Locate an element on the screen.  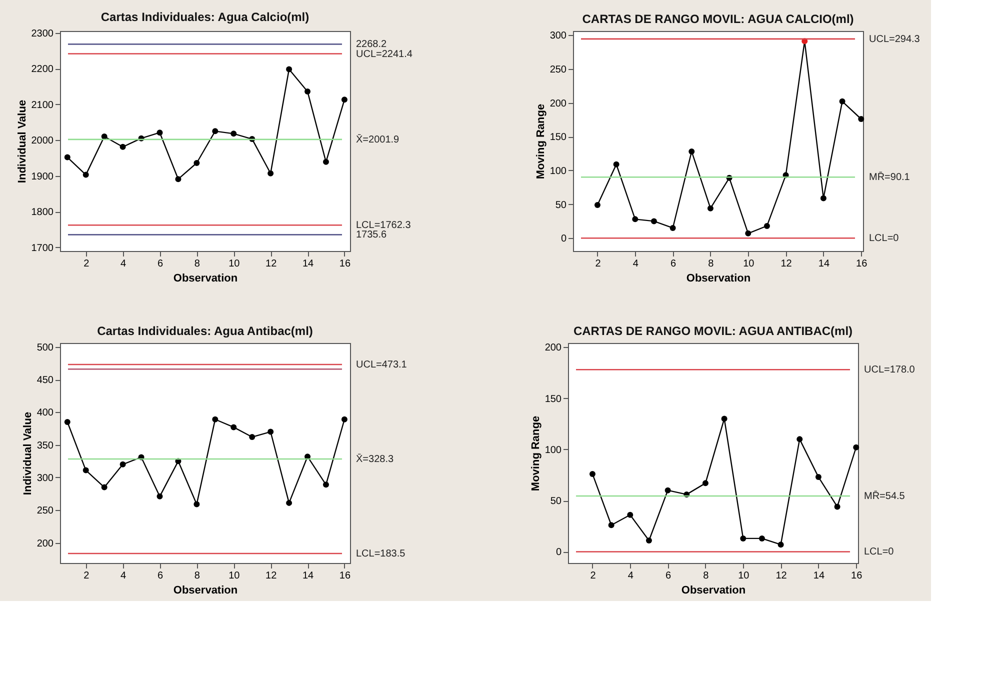
y-tick-label: 100 is located at coordinates (558, 171).